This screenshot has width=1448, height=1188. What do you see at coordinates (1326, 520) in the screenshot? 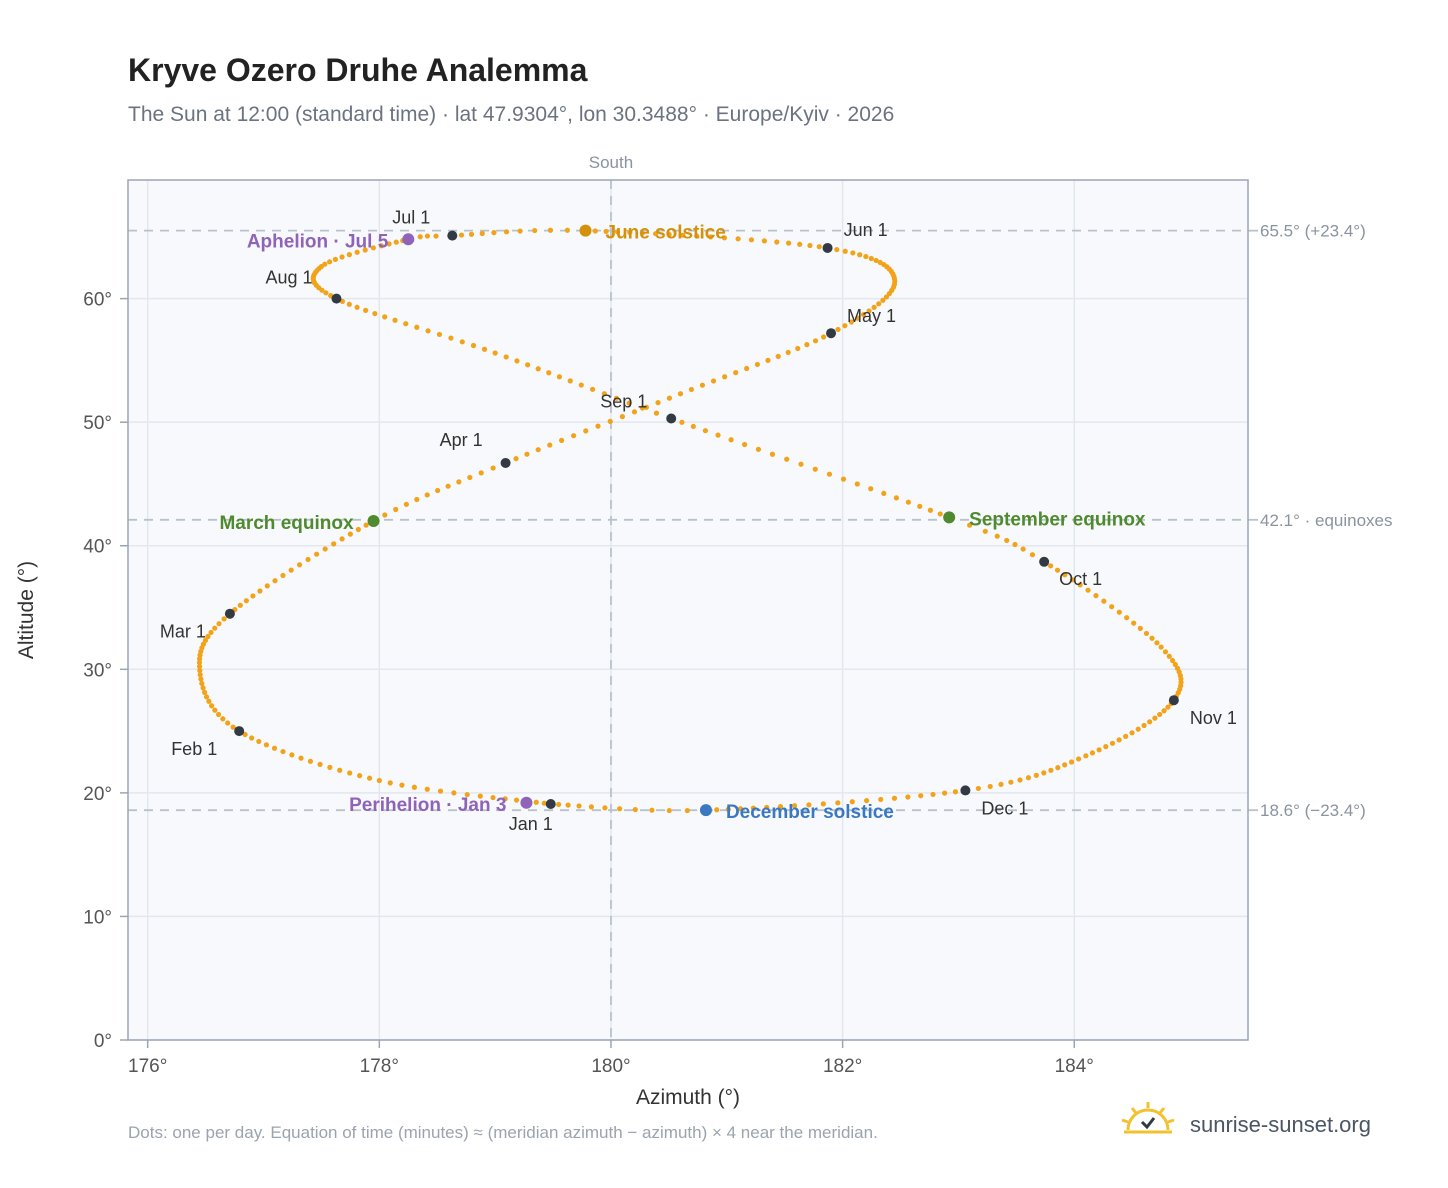
I see `reference-line-label: 42.1° · equinoxes` at bounding box center [1326, 520].